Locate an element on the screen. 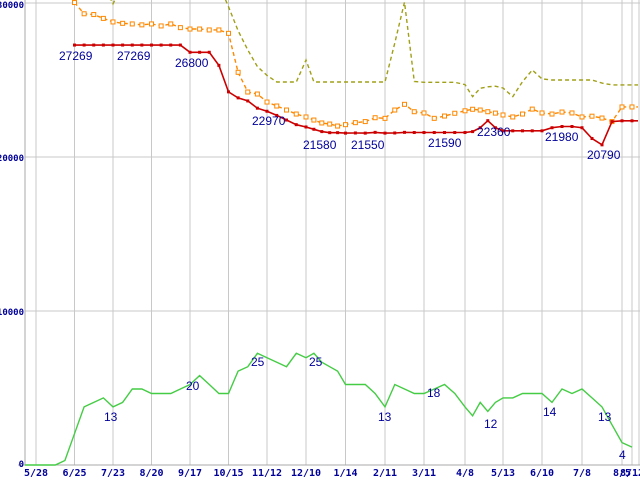 Image resolution: width=640 pixels, height=480 pixels. x-axis-tick-label: 11/12 is located at coordinates (267, 473).